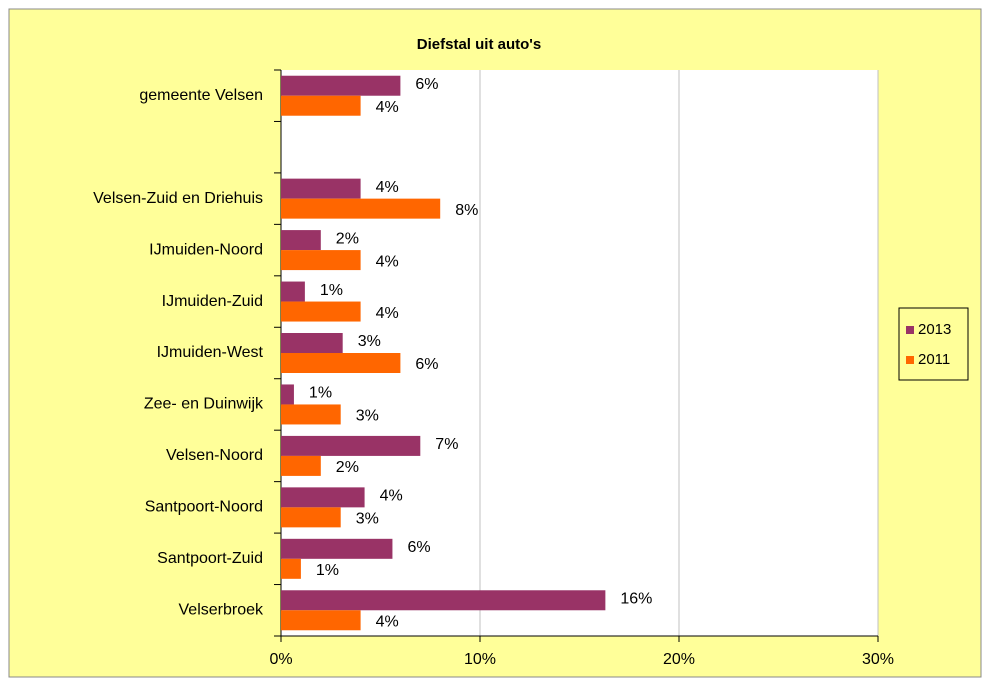 The height and width of the screenshot is (686, 991). What do you see at coordinates (221, 609) in the screenshot?
I see `y-tick-label: Velserbroek` at bounding box center [221, 609].